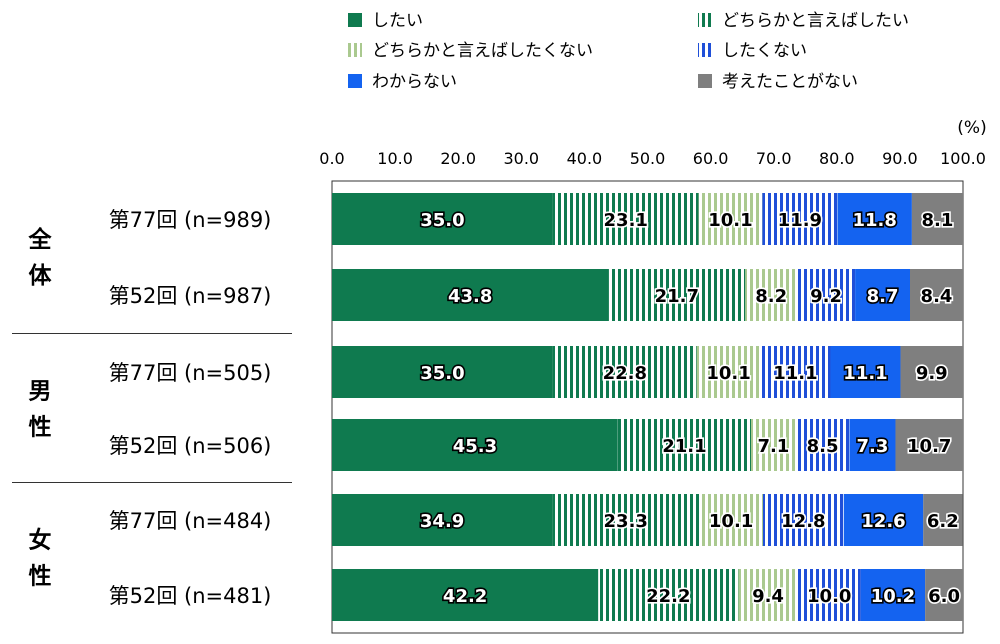 This screenshot has height=644, width=1000. Describe the element at coordinates (837, 158) in the screenshot. I see `x-tick-label: 80.0` at that location.